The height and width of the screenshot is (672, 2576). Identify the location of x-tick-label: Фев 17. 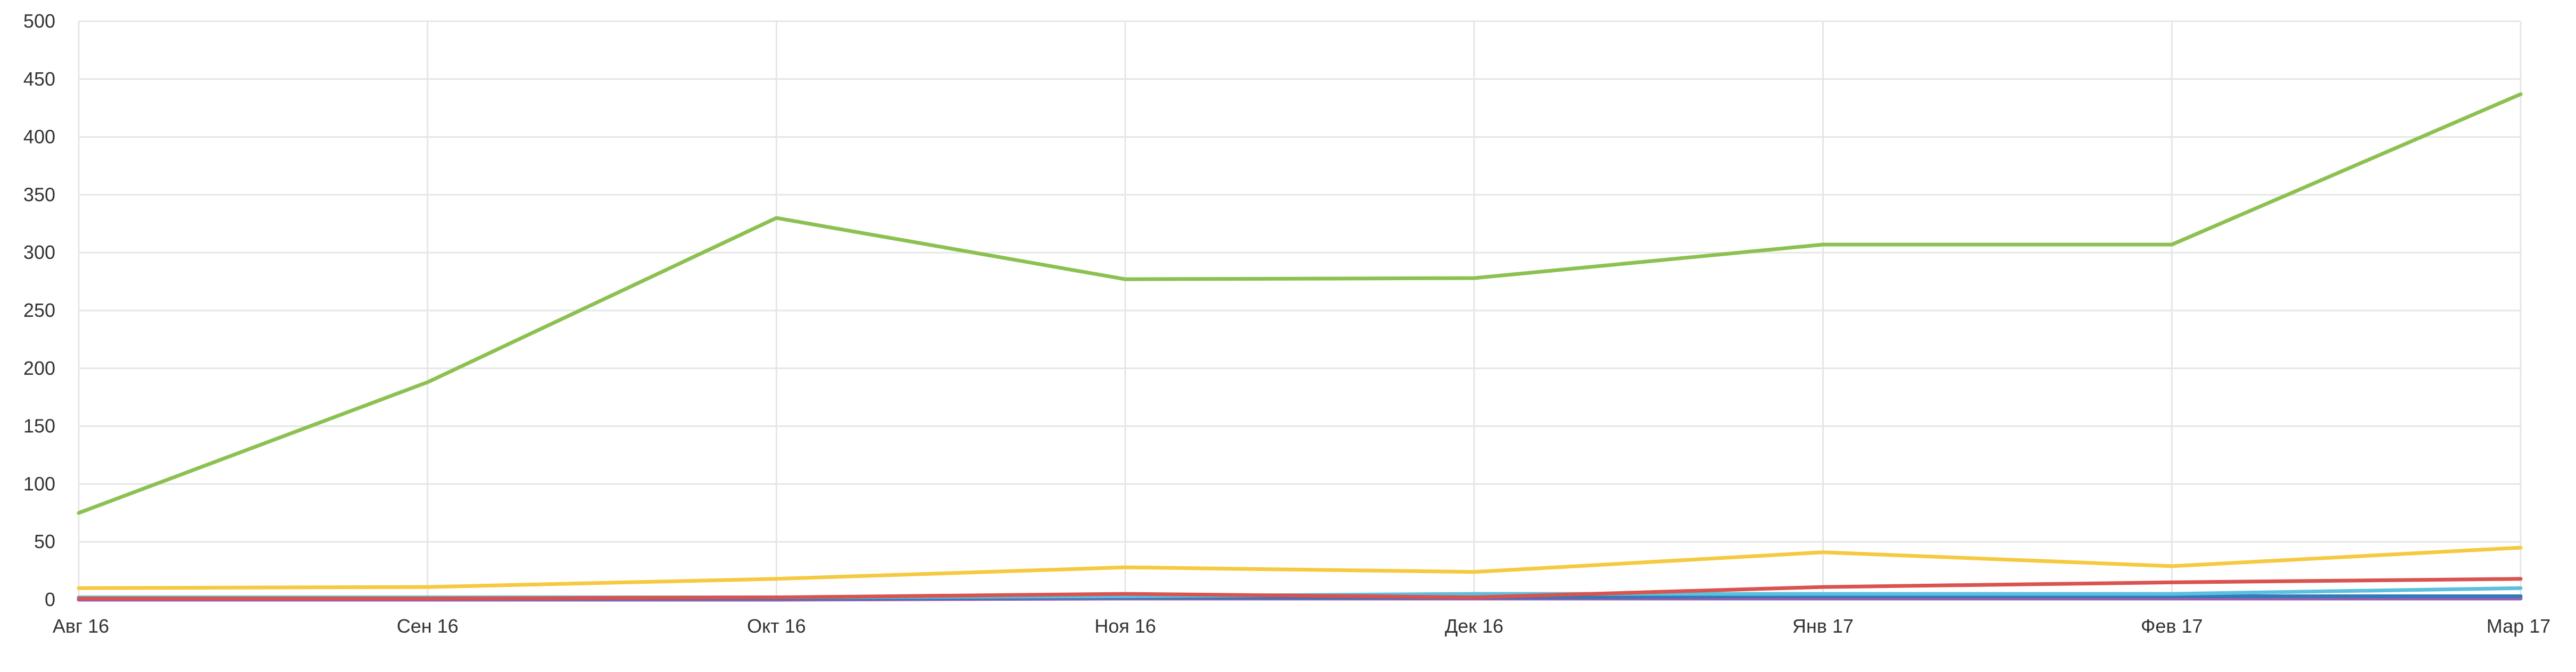
(2172, 626).